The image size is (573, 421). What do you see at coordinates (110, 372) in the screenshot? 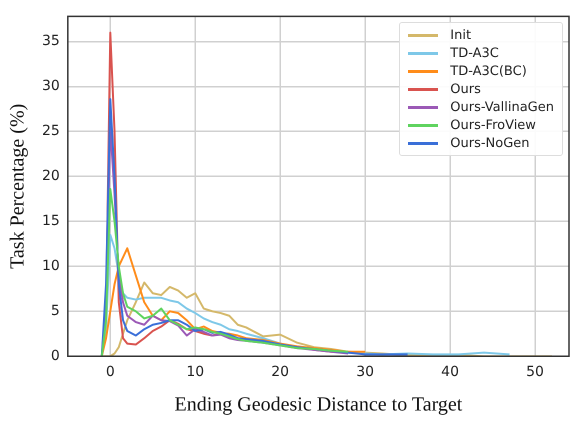
I see `x-tick-label: 0` at bounding box center [110, 372].